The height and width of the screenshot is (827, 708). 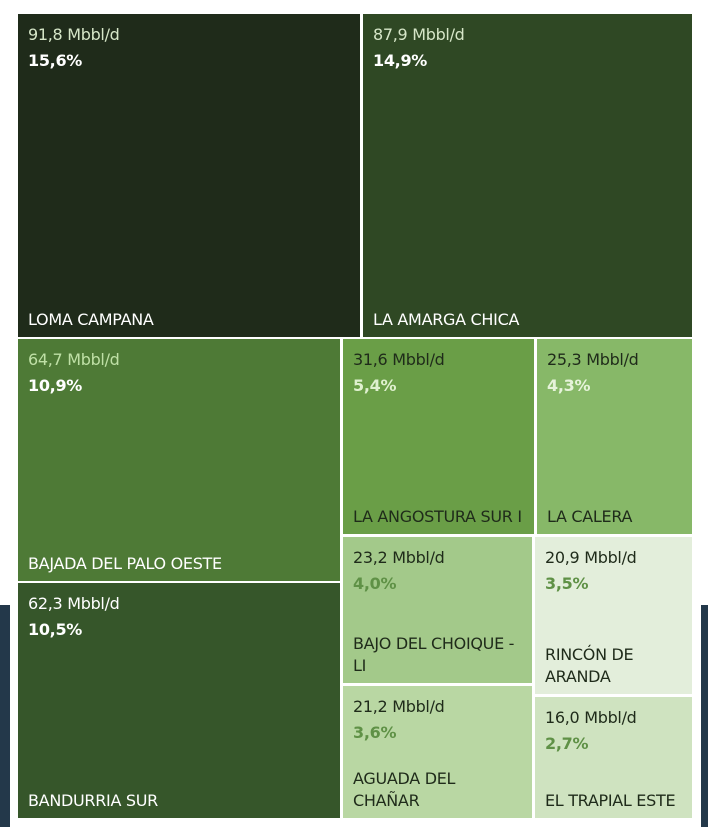 I want to click on percent-label: 10,9%, so click(x=55, y=385).